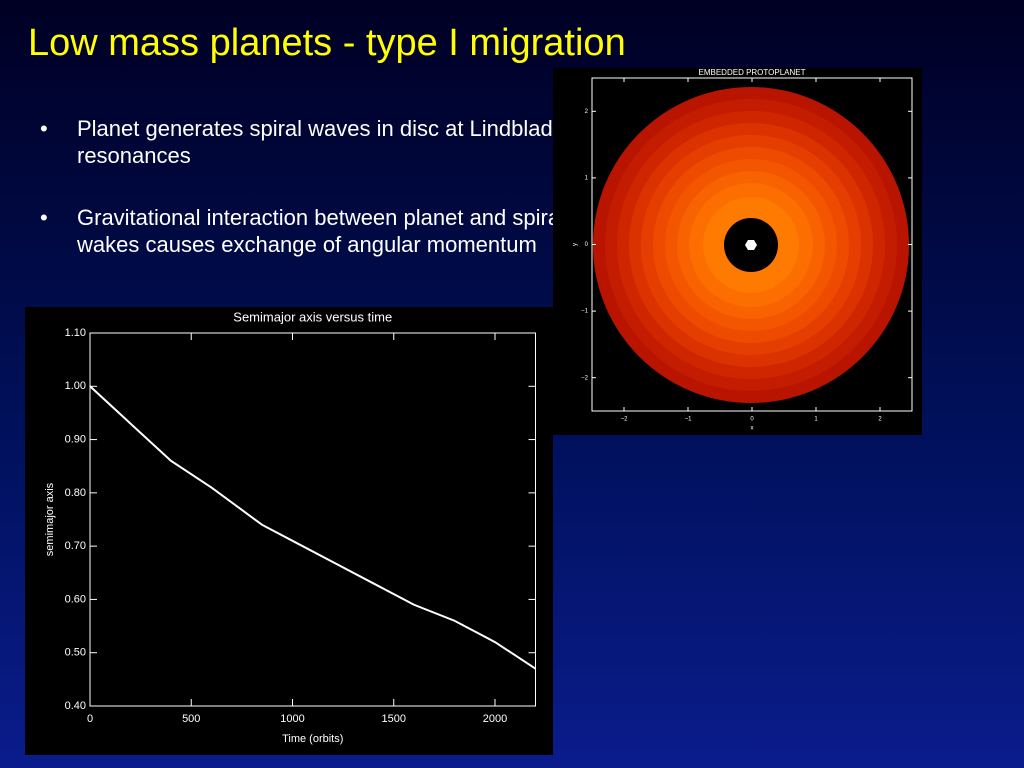 The height and width of the screenshot is (768, 1024). Describe the element at coordinates (576, 244) in the screenshot. I see `y-axis-label: y` at that location.